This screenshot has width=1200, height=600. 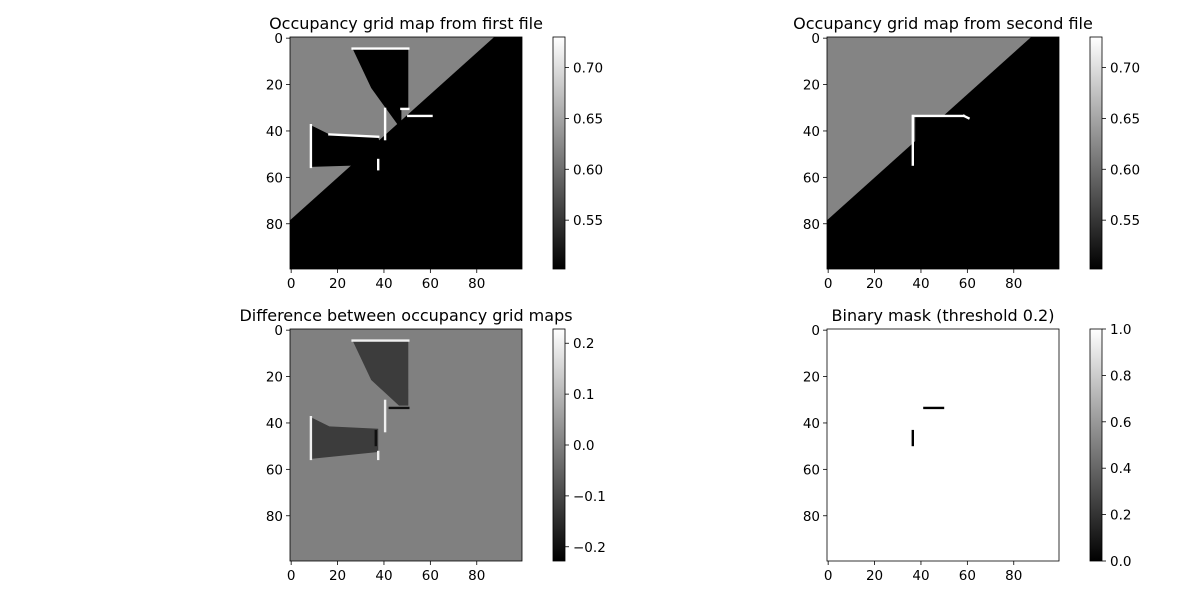 I want to click on panel-title: Binary mask (threshold 0.2), so click(x=943, y=315).